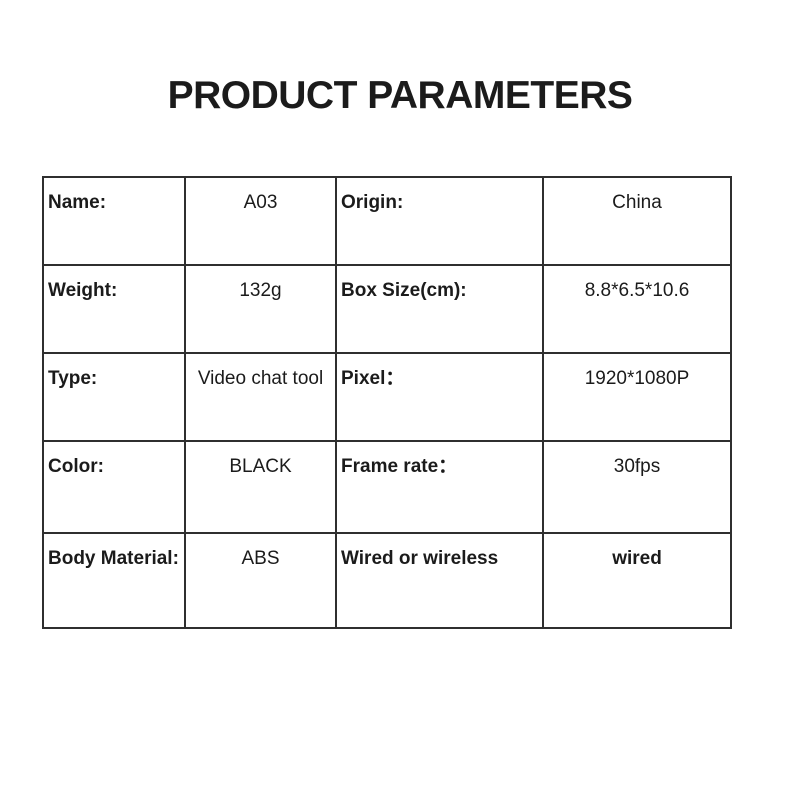  Describe the element at coordinates (637, 580) in the screenshot. I see `wired-value-cell: wired` at that location.